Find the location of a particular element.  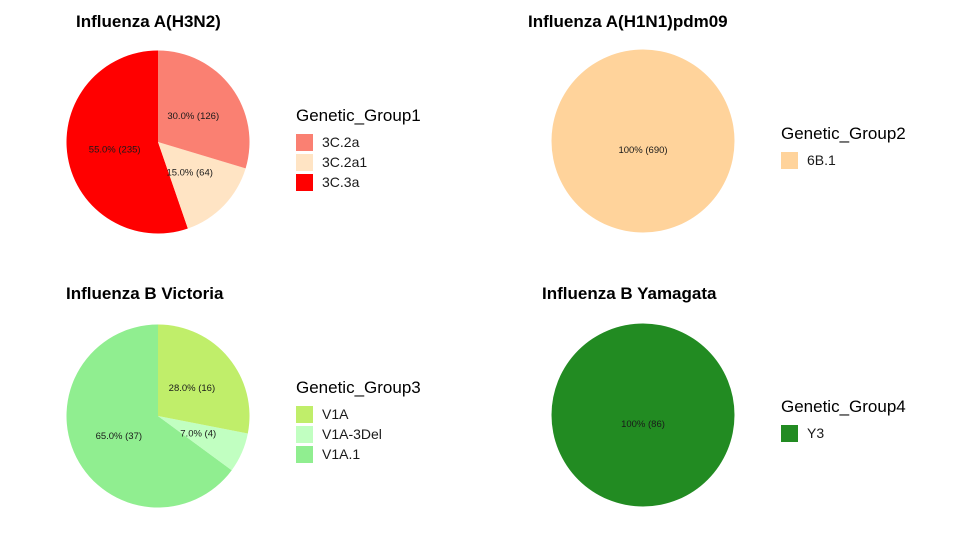

slice-label-y3: 100% (86) is located at coordinates (643, 424).